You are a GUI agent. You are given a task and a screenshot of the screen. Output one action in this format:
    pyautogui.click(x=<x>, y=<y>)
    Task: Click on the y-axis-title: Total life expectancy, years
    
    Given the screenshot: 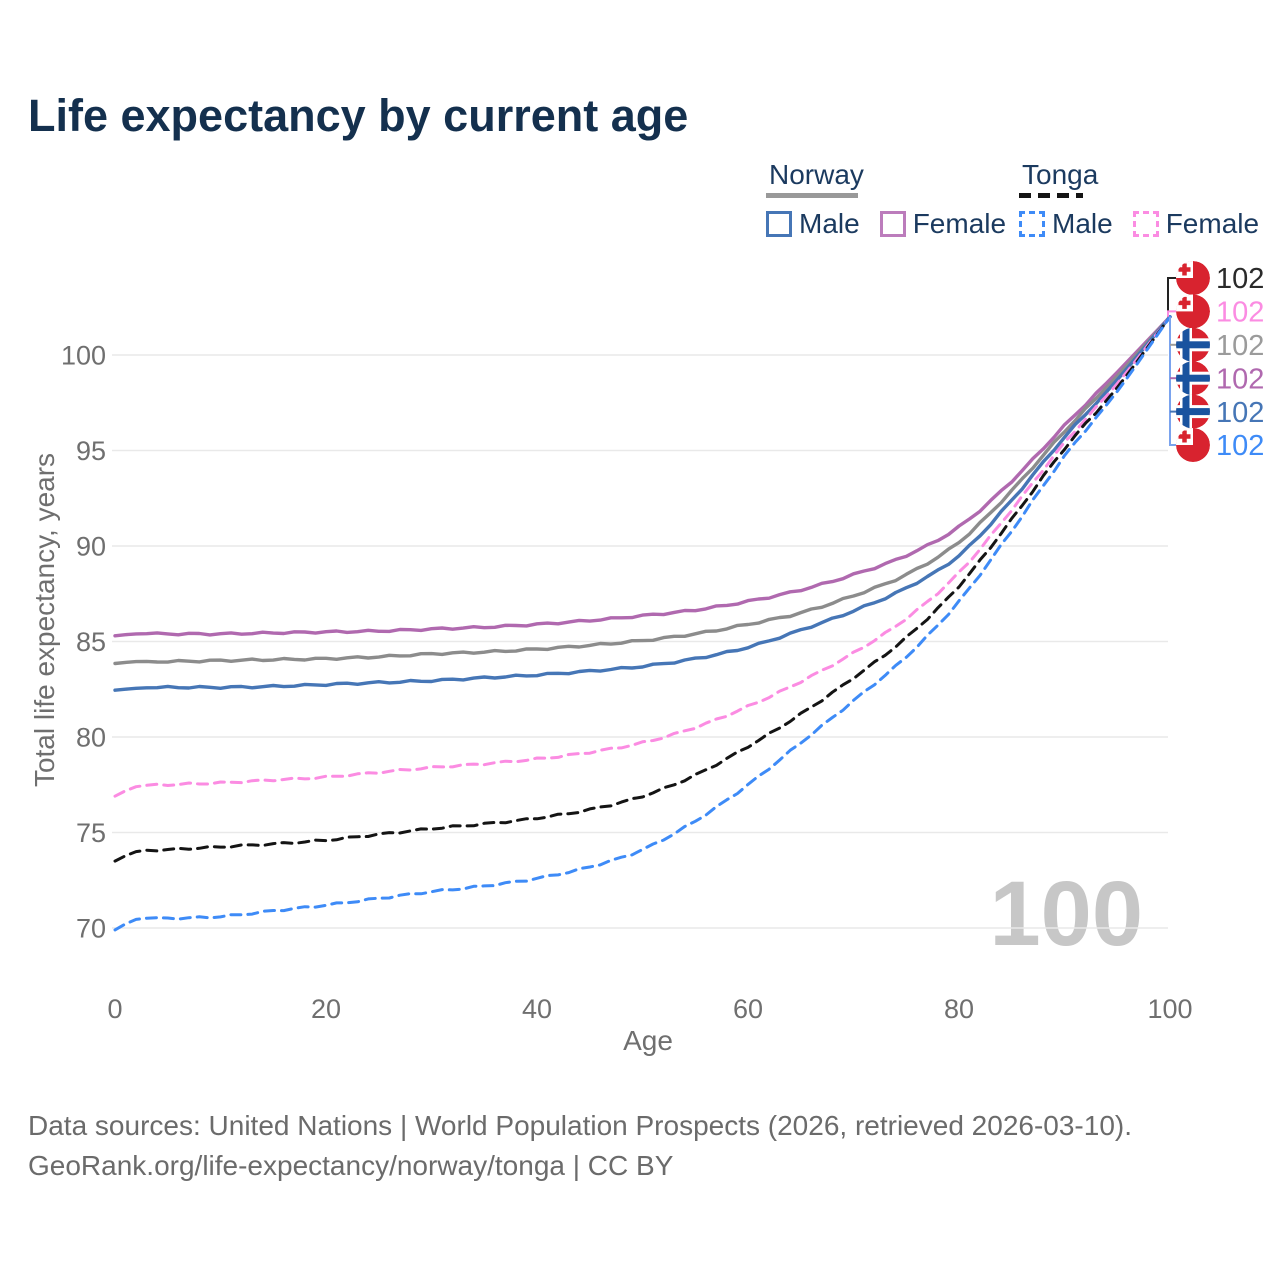 What is the action you would take?
    pyautogui.click(x=44, y=620)
    